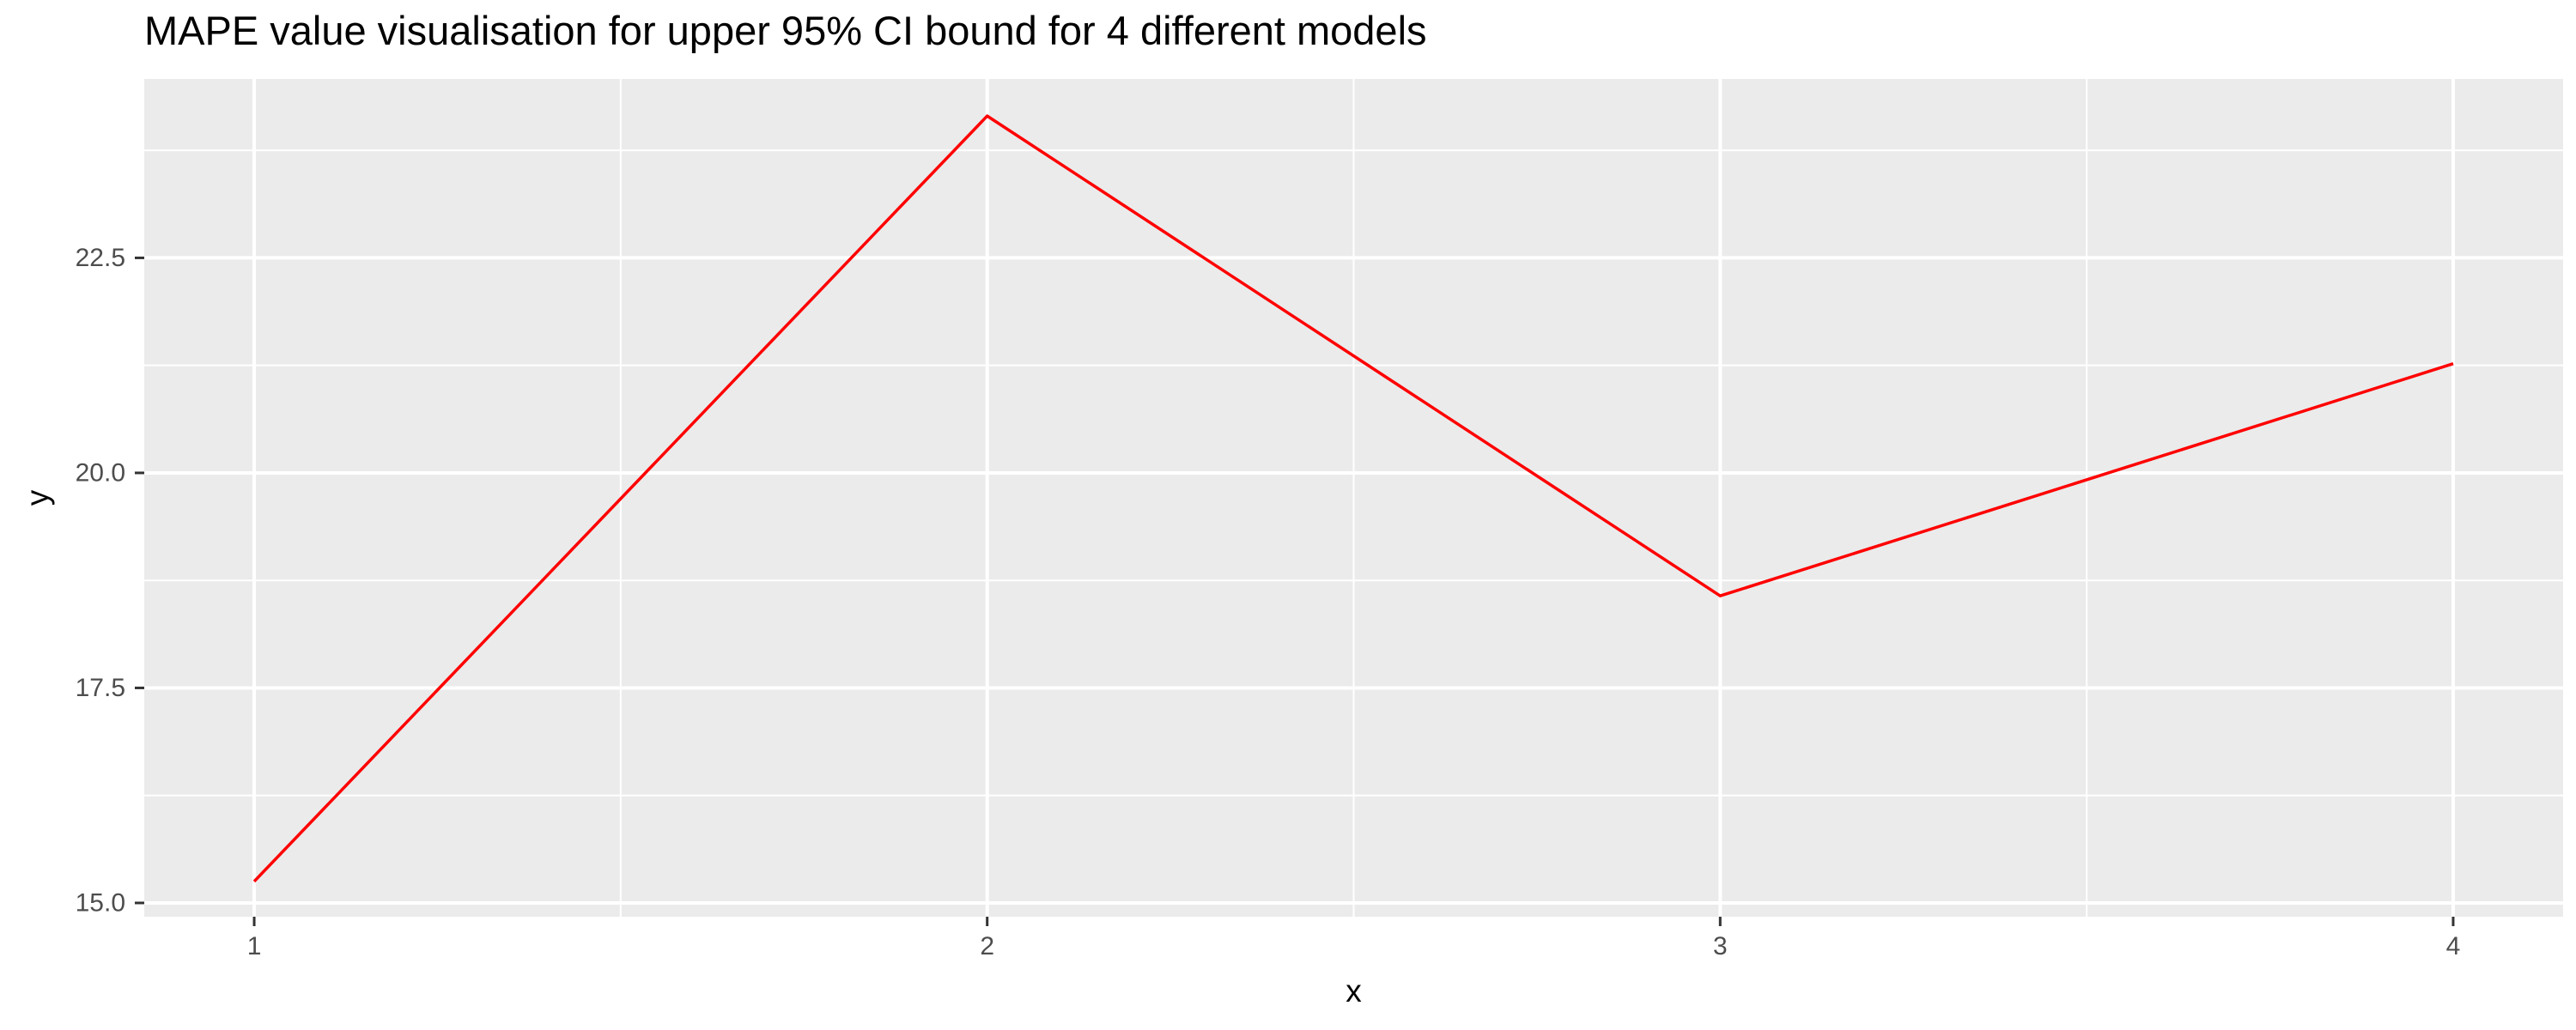 This screenshot has width=2576, height=1030. Describe the element at coordinates (101, 688) in the screenshot. I see `y-tick-label: 17.5` at that location.